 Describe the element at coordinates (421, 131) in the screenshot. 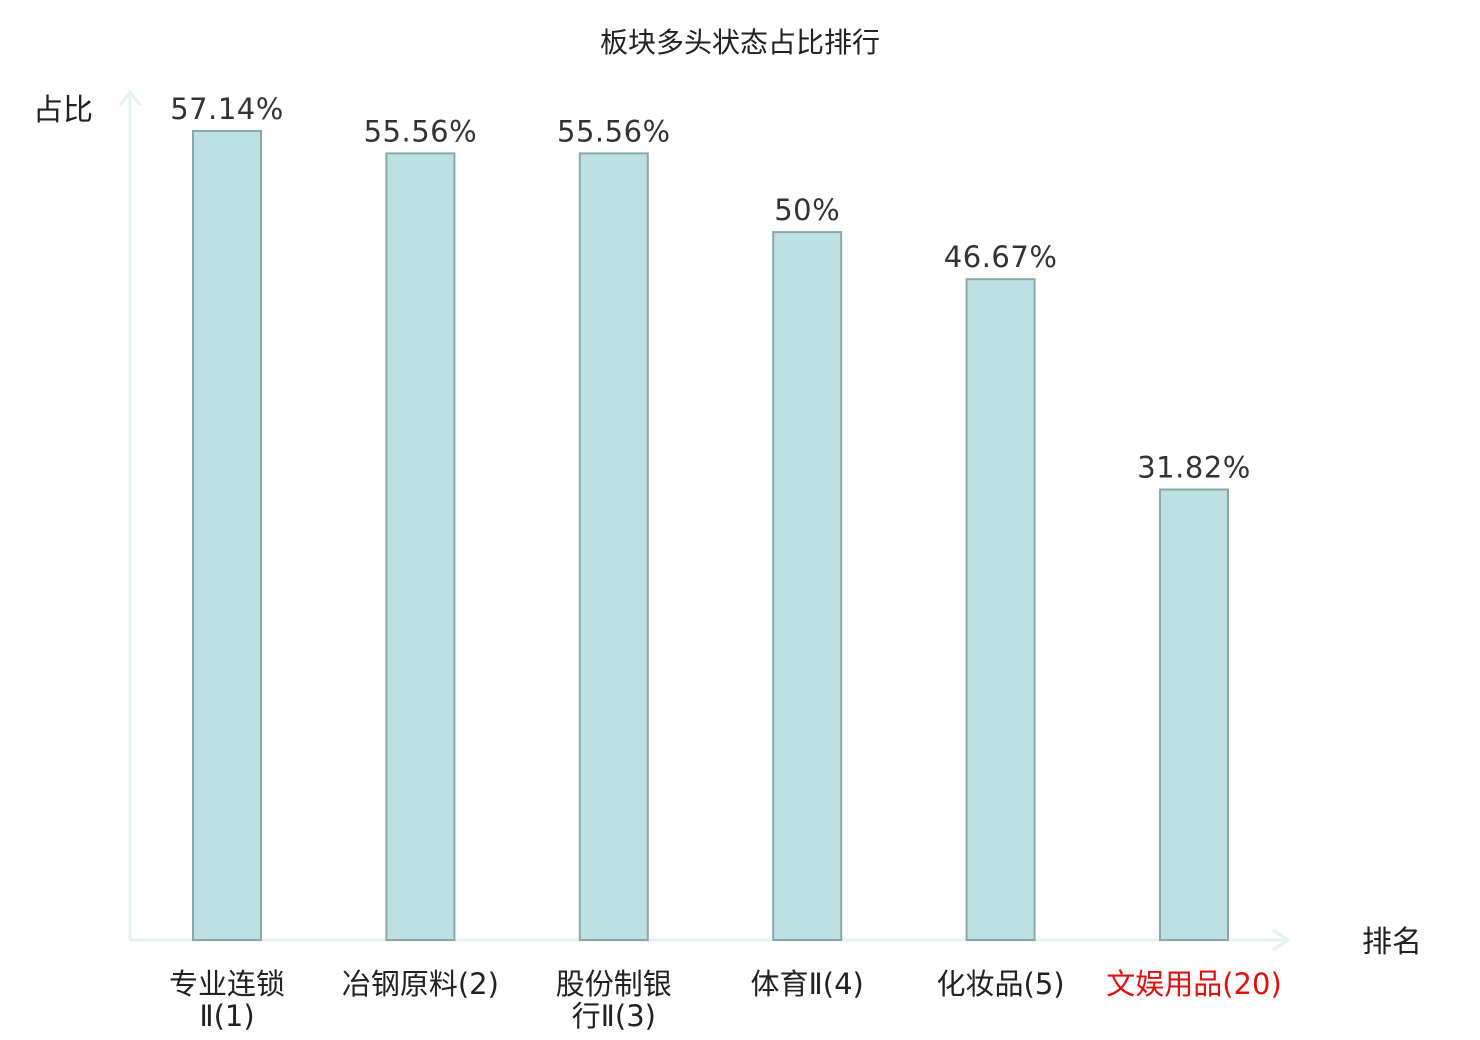

I see `value-label-2: 55.56%` at that location.